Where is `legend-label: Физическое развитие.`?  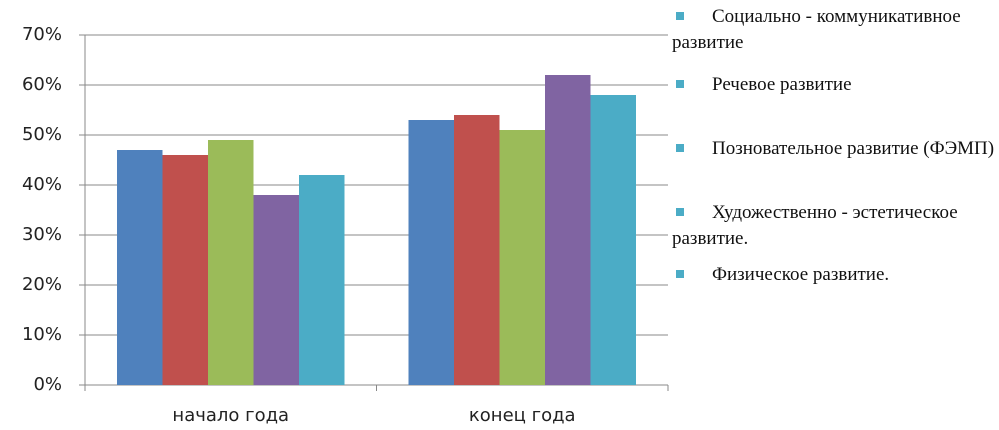 legend-label: Физическое развитие. is located at coordinates (801, 274).